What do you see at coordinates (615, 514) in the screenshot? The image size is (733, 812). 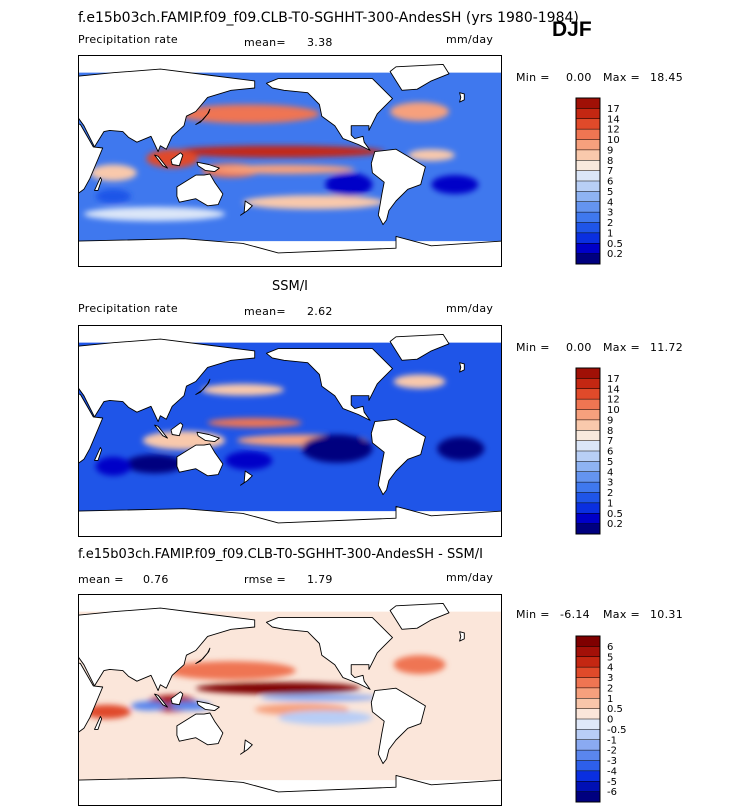 I see `colorbar-1-label-1: 0.5` at bounding box center [615, 514].